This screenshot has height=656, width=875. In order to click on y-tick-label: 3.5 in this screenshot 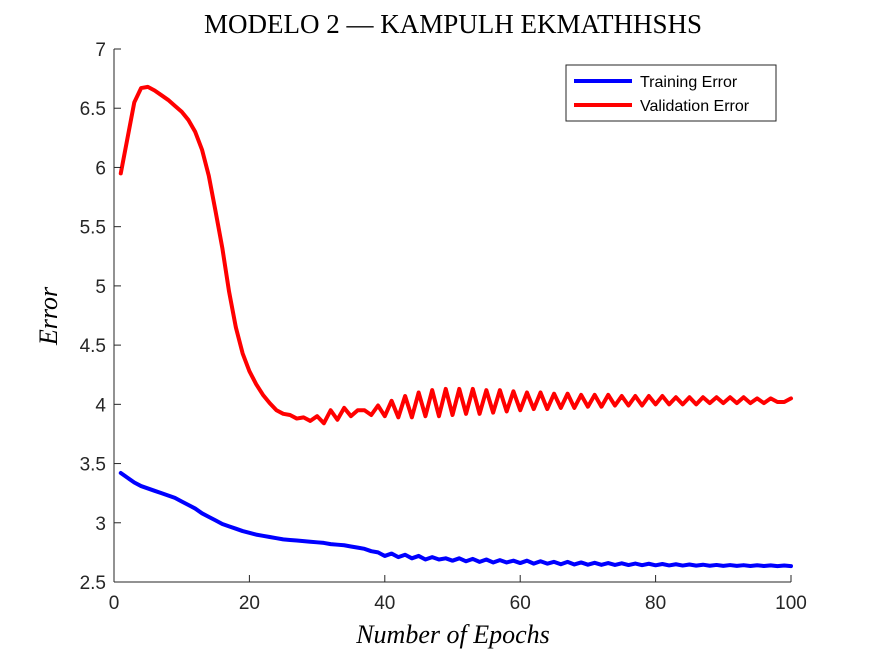, I will do `click(93, 465)`.